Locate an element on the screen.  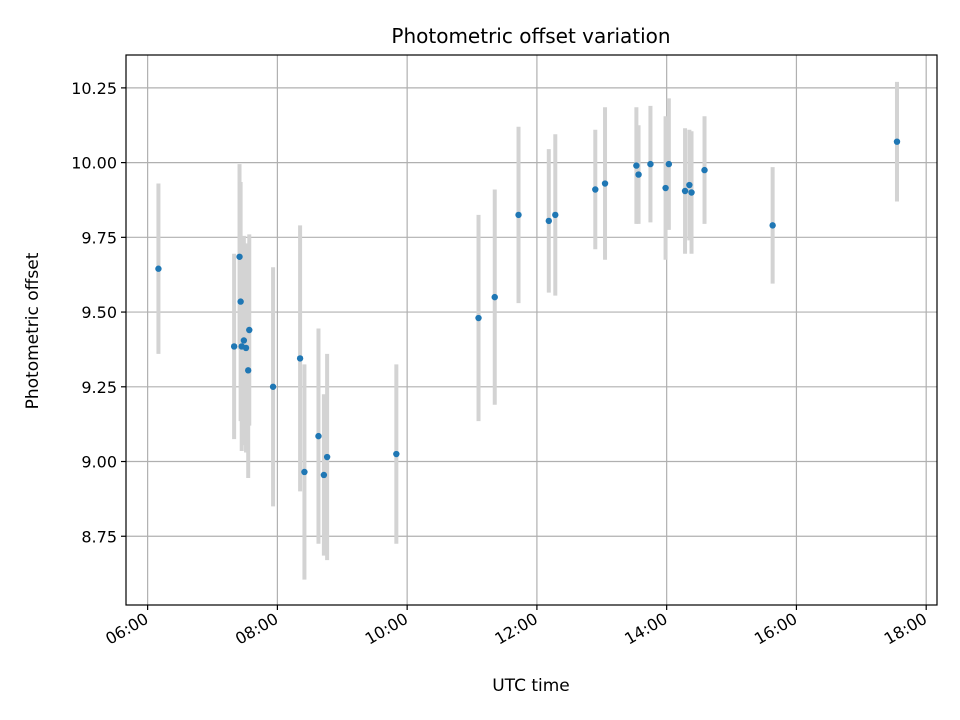
y-tick-label: 9.75 is located at coordinates (99, 237).